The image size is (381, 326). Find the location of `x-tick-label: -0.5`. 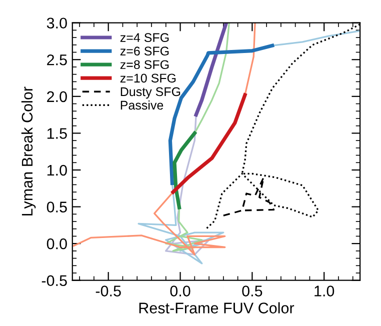

x-tick-label: -0.5 is located at coordinates (108, 291).